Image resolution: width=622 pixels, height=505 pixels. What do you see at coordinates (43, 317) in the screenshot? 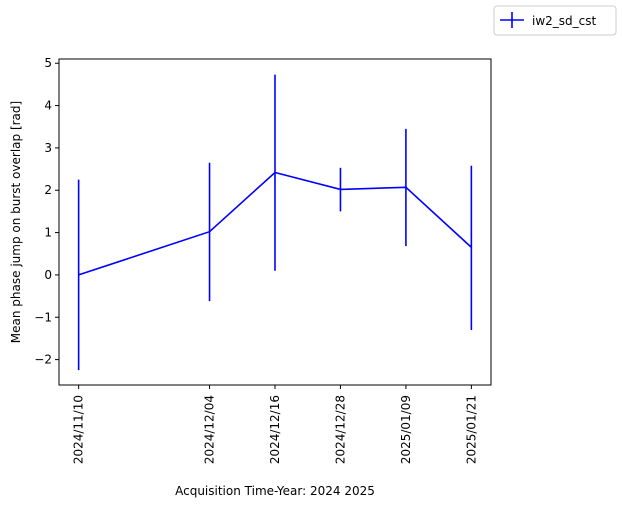
I see `y-tick-label: −1` at bounding box center [43, 317].